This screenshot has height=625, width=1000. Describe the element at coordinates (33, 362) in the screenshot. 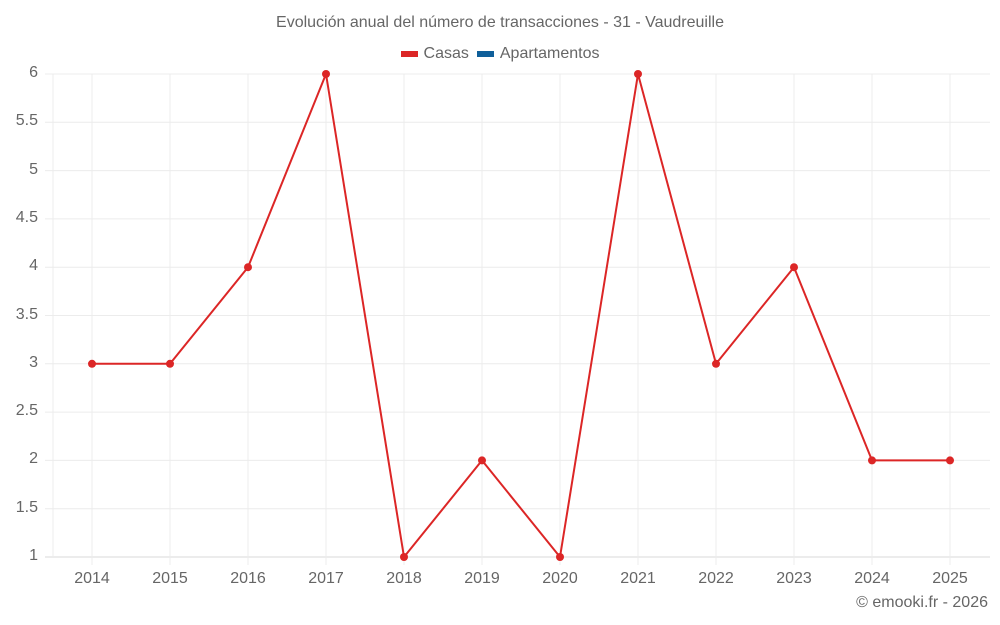

I see `y-tick-label: 3` at that location.